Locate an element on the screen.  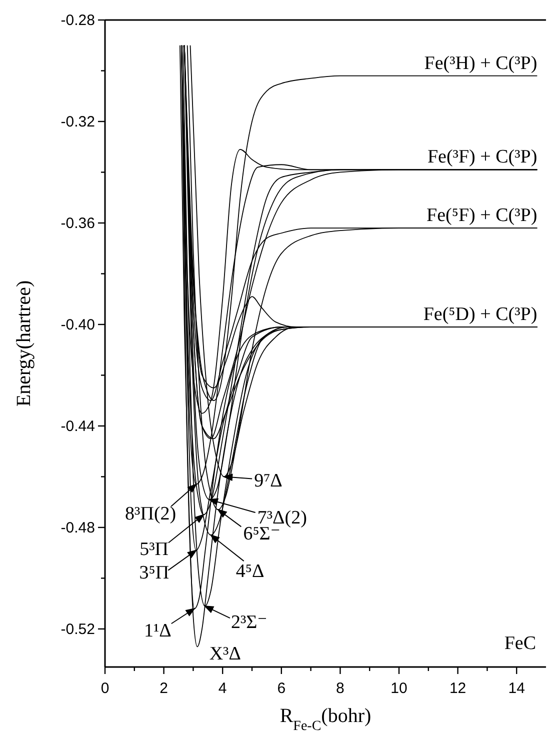
annotation: FeC is located at coordinates (520, 643).